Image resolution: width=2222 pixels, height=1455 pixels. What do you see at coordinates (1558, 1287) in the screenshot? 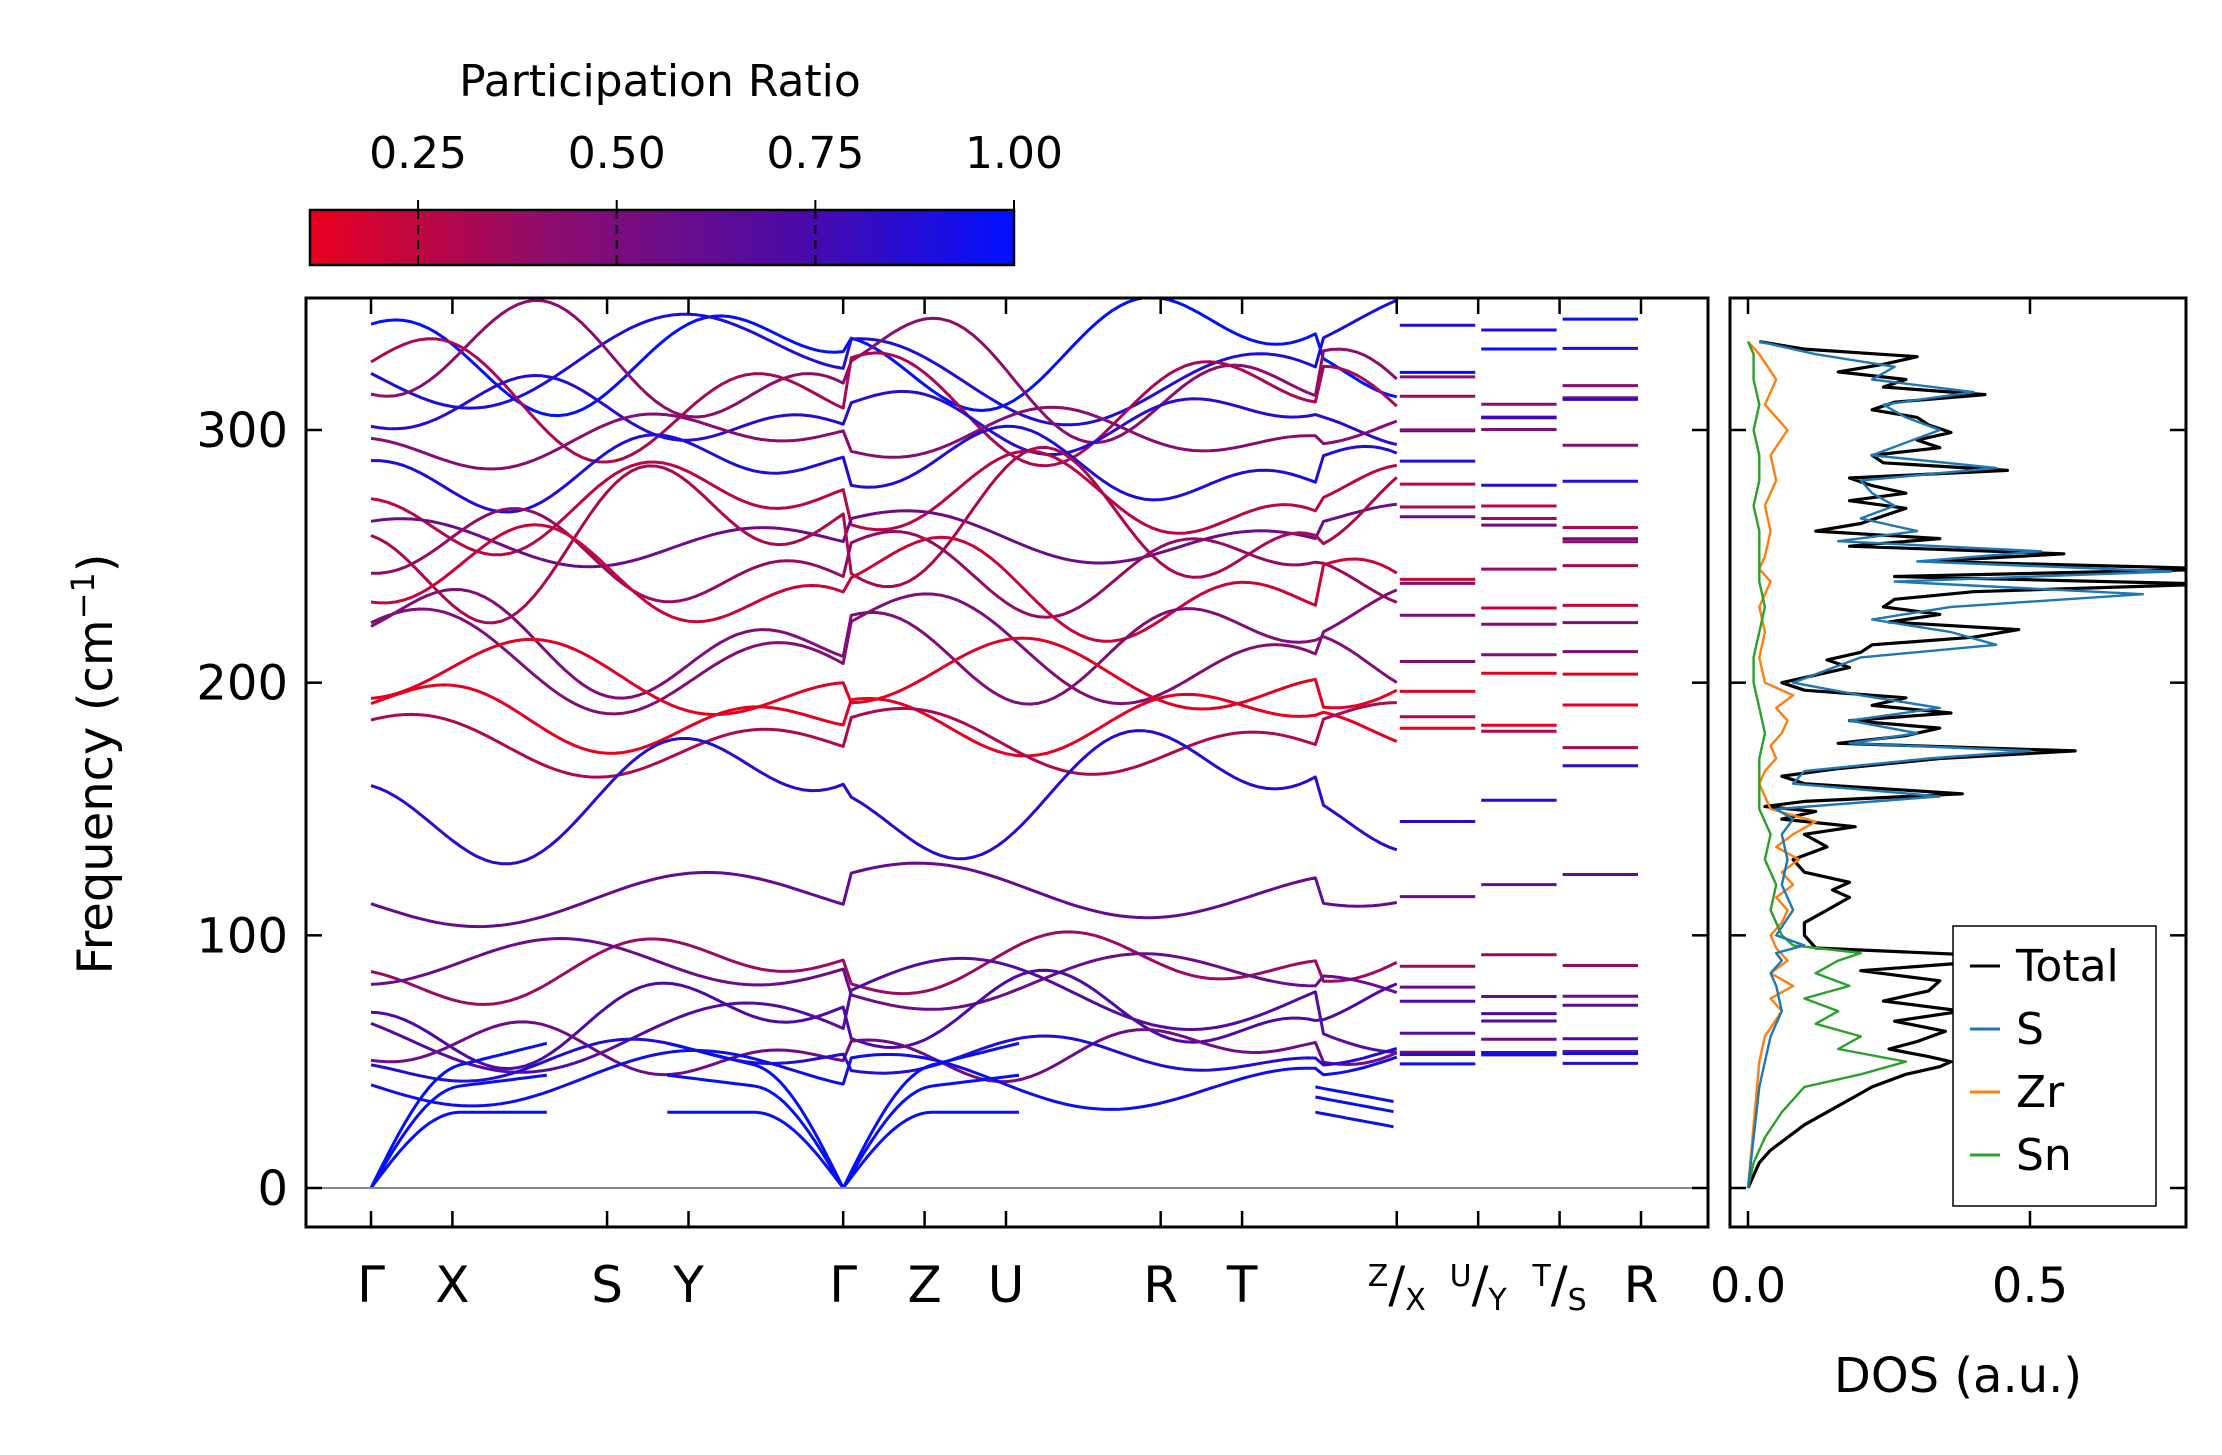
I see `kpath-label-split: T/S` at bounding box center [1558, 1287].